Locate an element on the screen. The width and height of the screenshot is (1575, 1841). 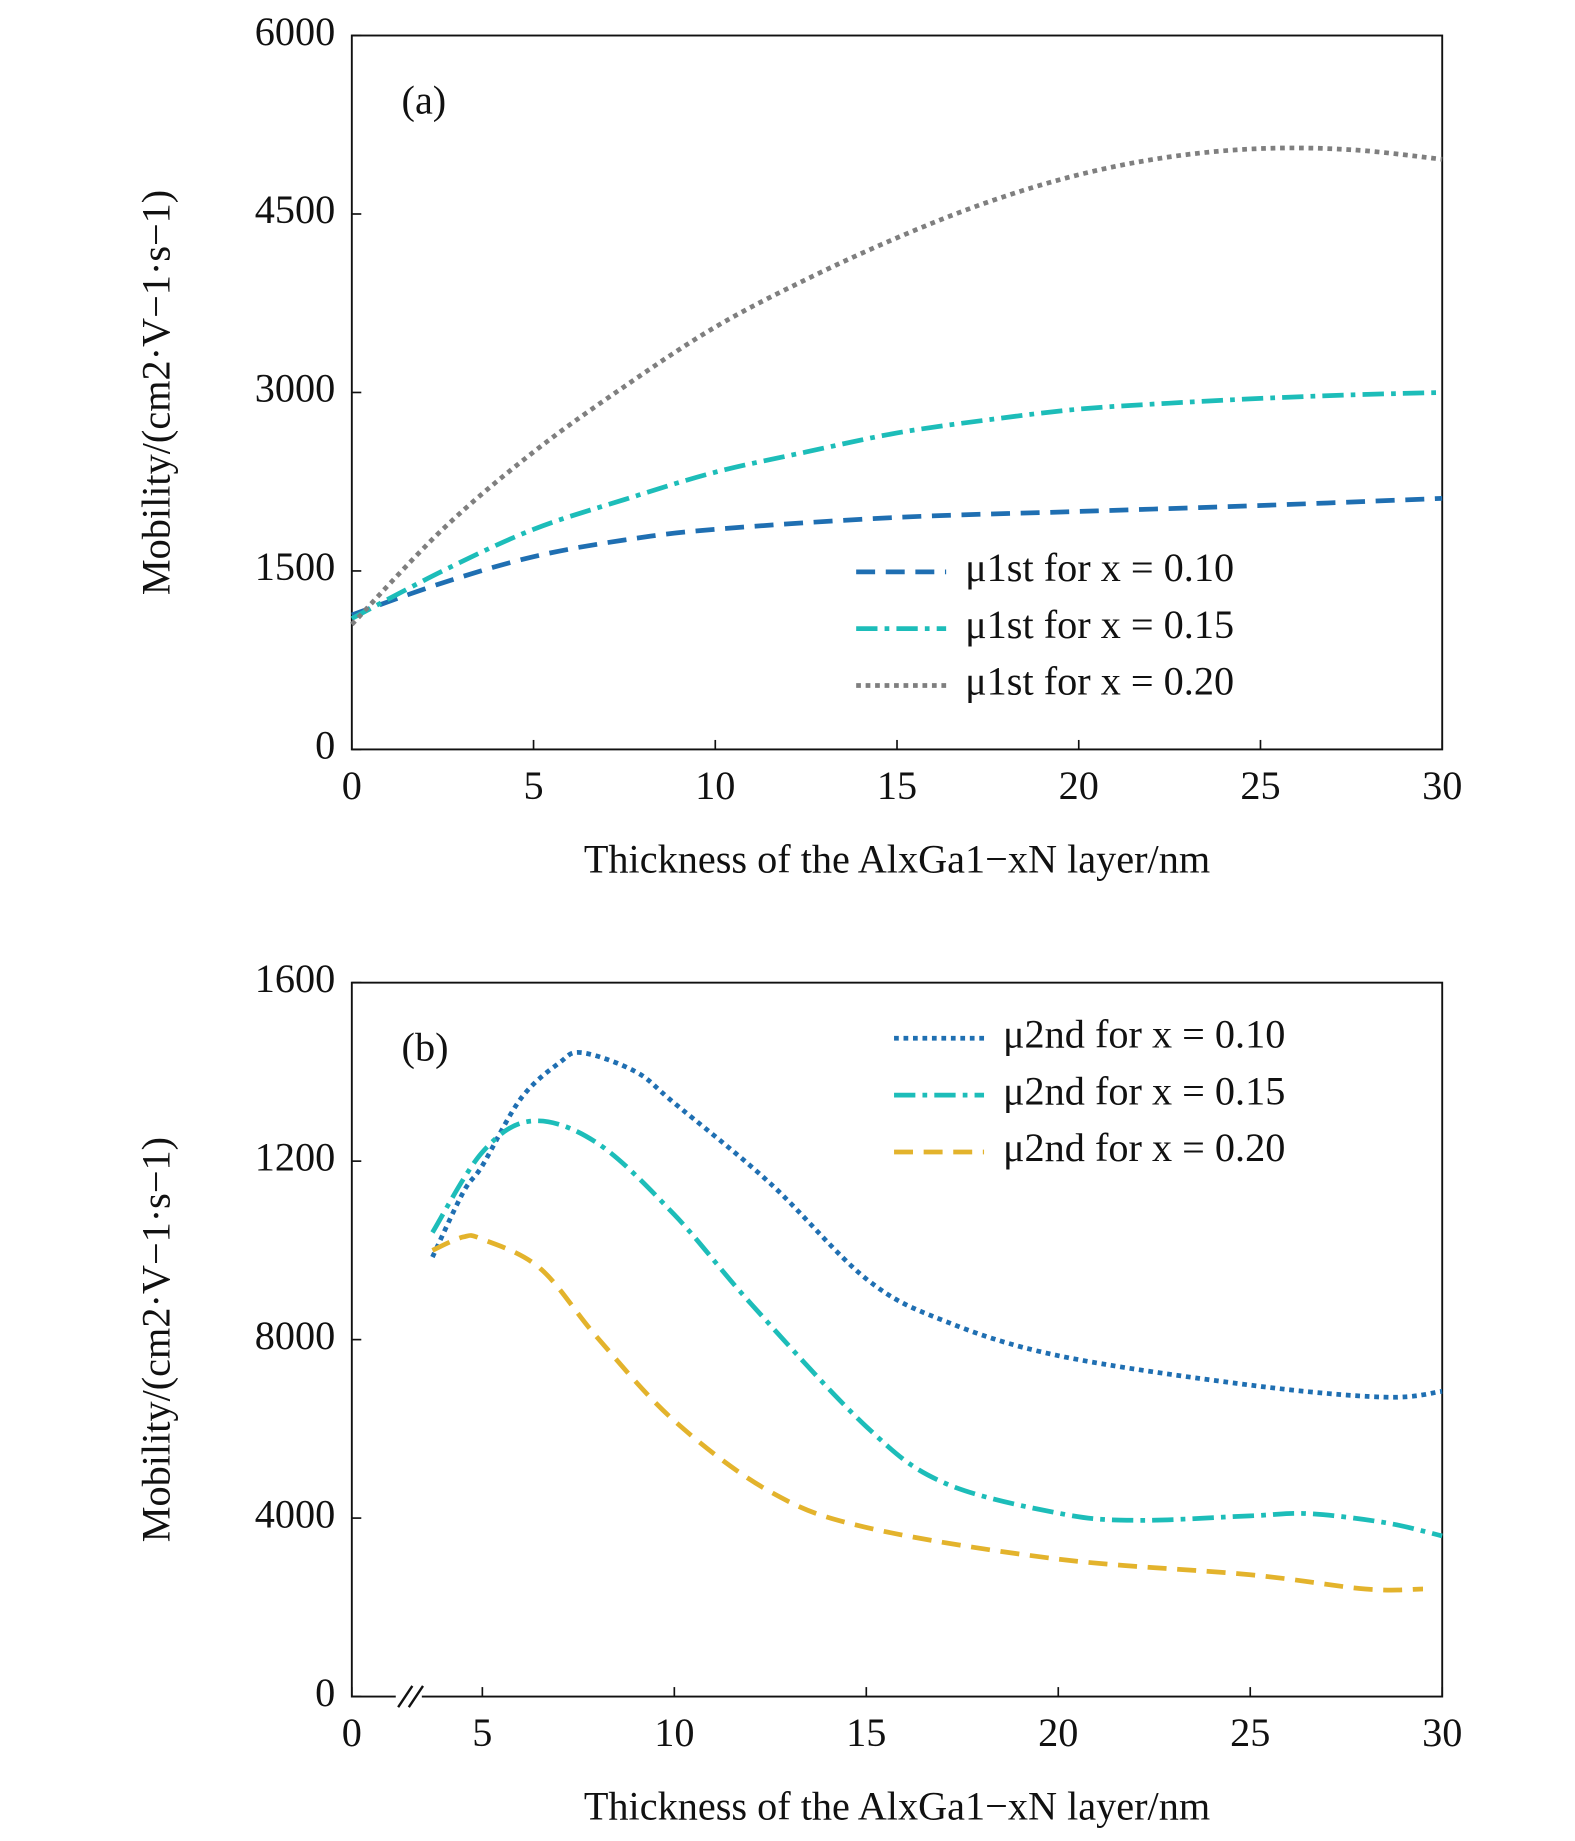
y-tick-label: 1600 is located at coordinates (295, 978).